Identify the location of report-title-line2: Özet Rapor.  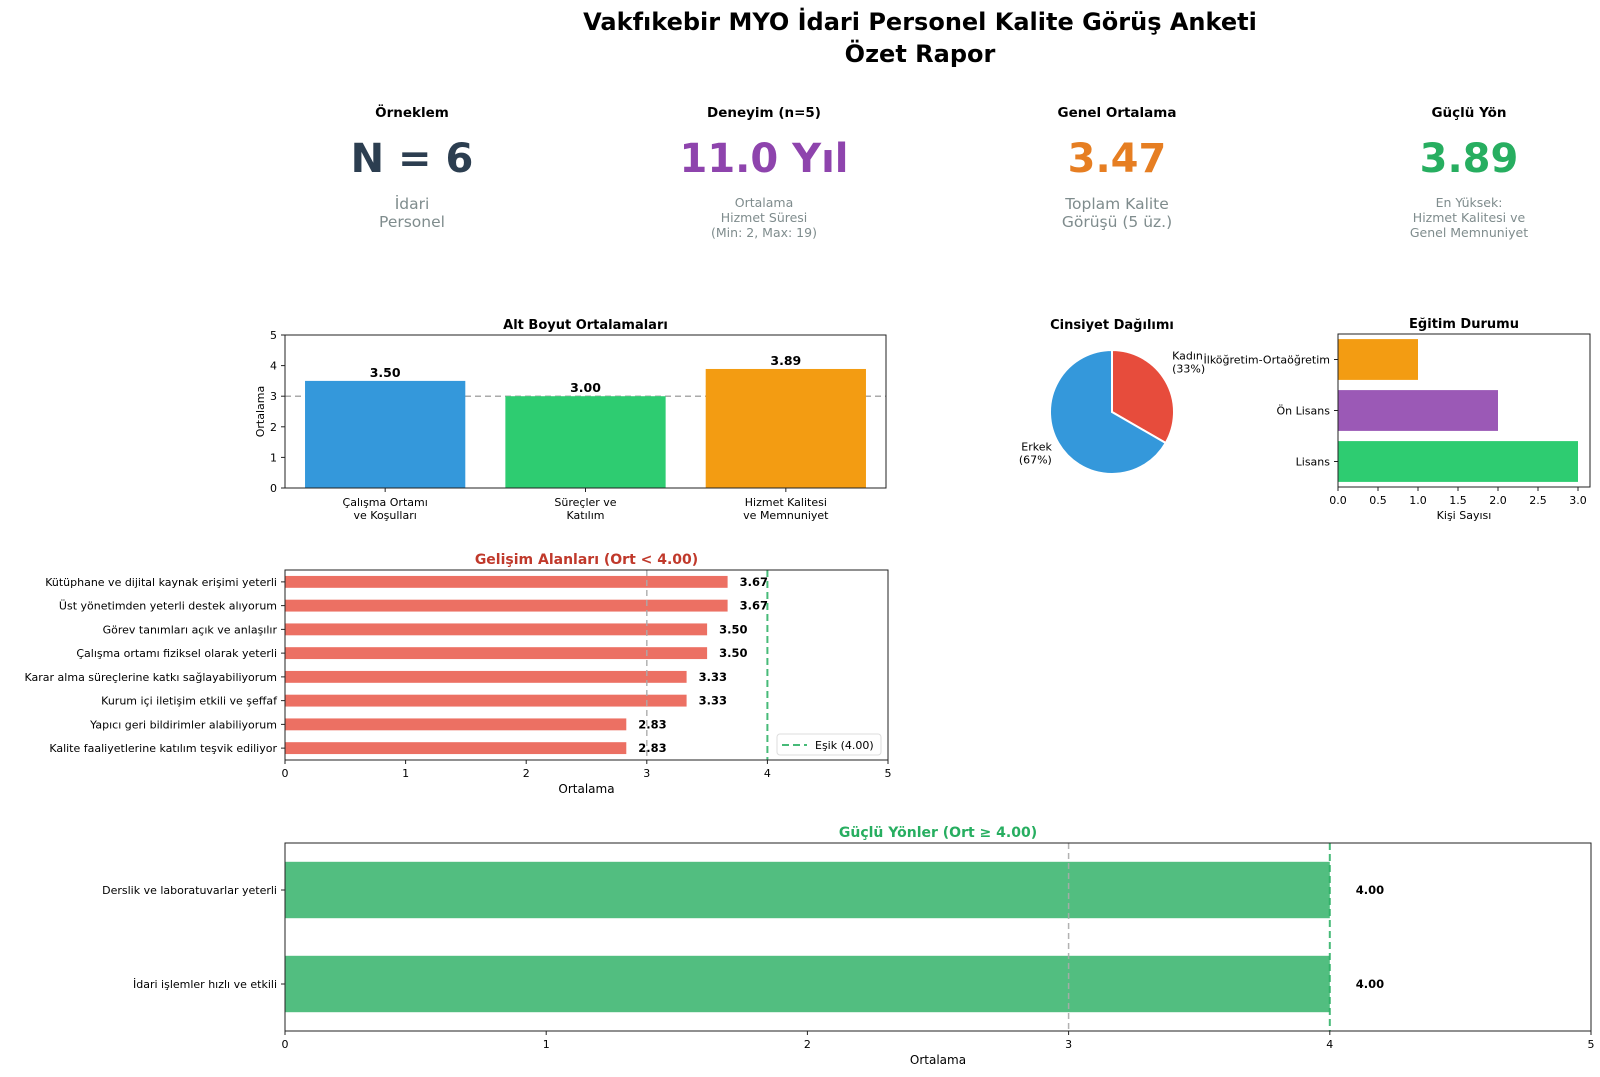
(920, 54).